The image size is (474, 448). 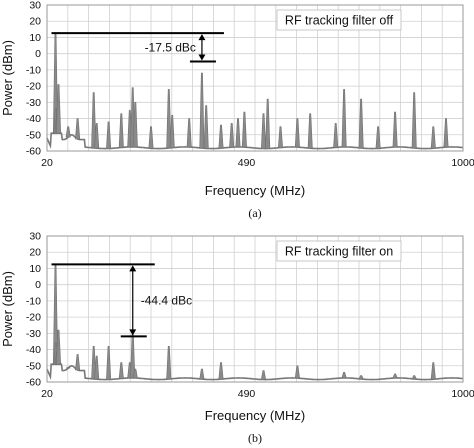 What do you see at coordinates (257, 163) in the screenshot?
I see `x-tick-labels-a: 20 490 1000` at bounding box center [257, 163].